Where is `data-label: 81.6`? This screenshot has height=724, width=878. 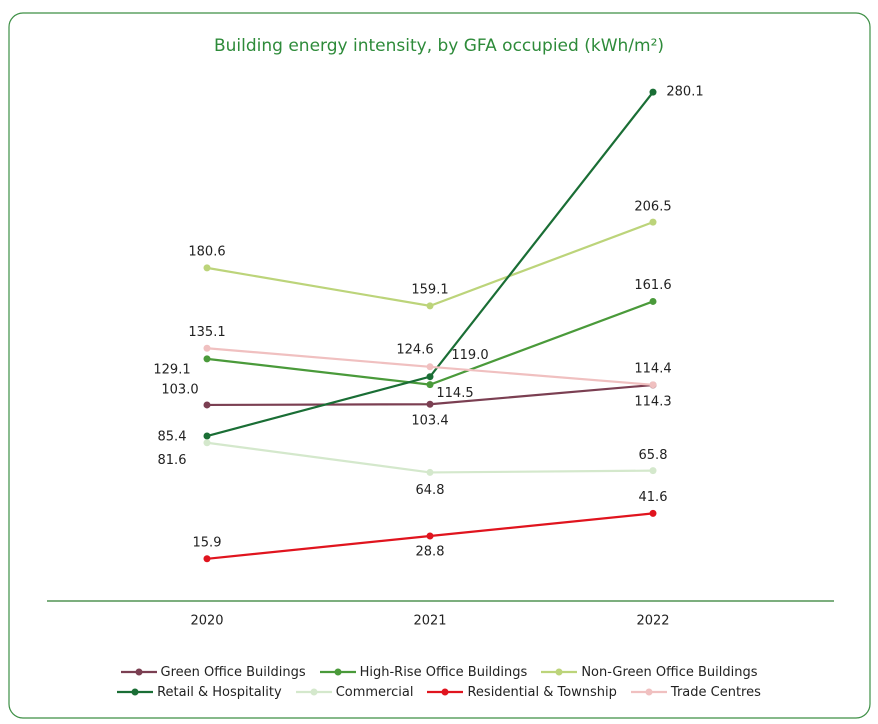
data-label: 81.6 is located at coordinates (172, 460).